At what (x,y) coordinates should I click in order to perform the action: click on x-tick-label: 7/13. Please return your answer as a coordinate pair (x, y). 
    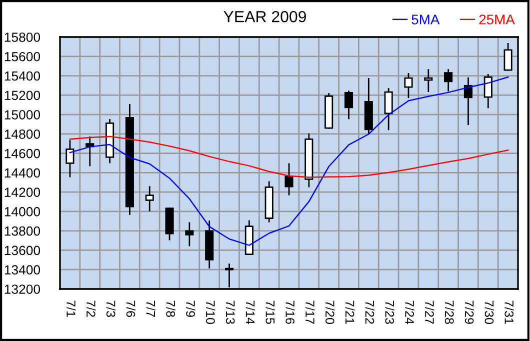
    Looking at the image, I should click on (231, 312).